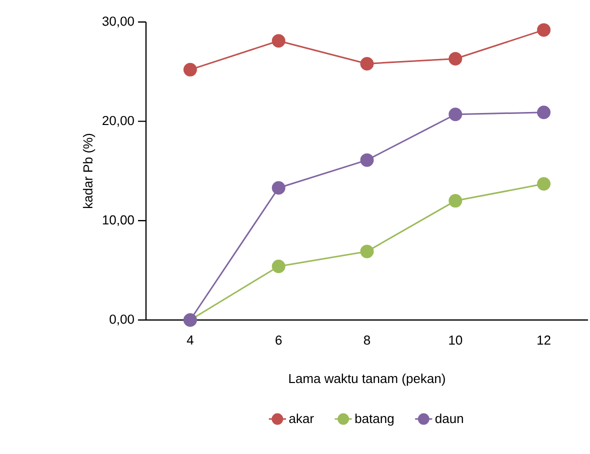 The height and width of the screenshot is (454, 590). Describe the element at coordinates (89, 171) in the screenshot. I see `y-axis-title: kadar Pb (%)` at that location.